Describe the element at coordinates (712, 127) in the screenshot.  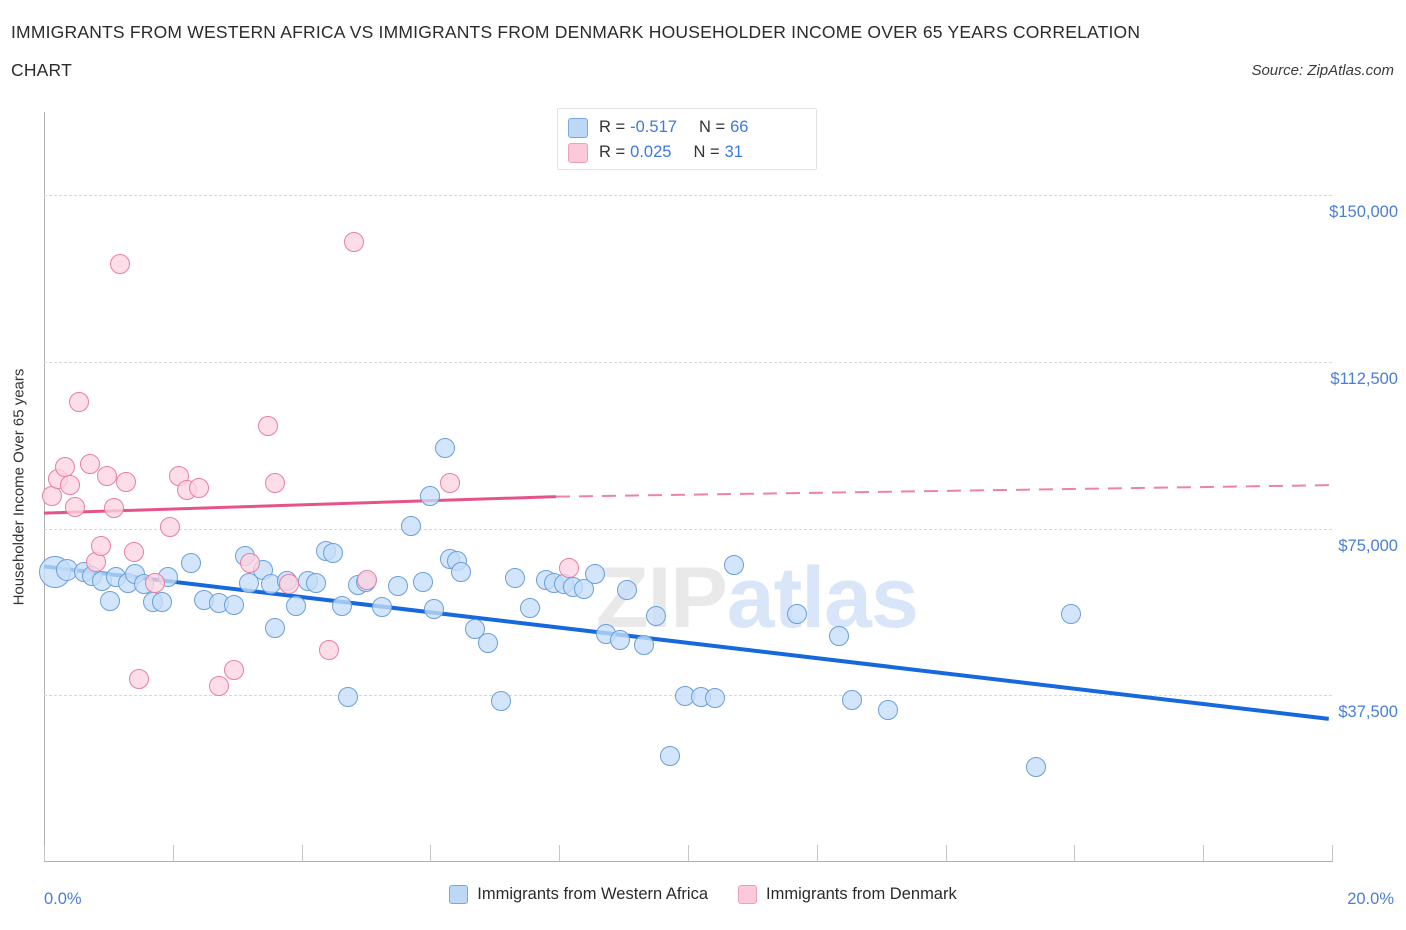
I see `n-label-western-africa: N =` at that location.